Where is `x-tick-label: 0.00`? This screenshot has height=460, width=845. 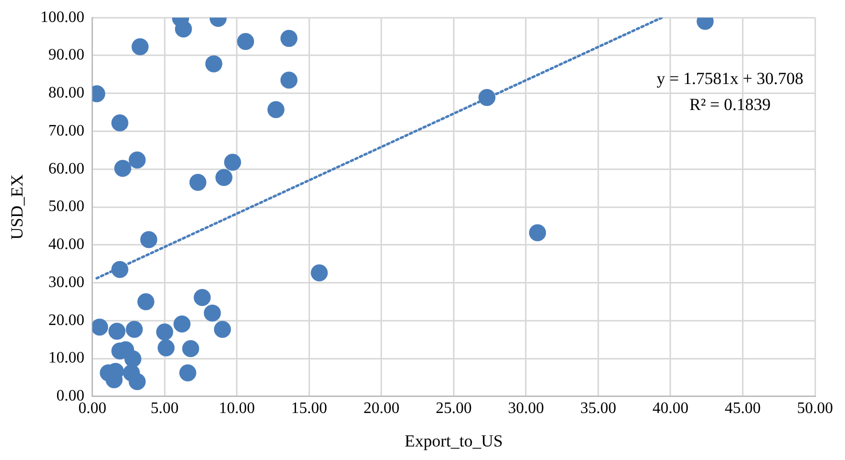 x-tick-label: 0.00 is located at coordinates (92, 409).